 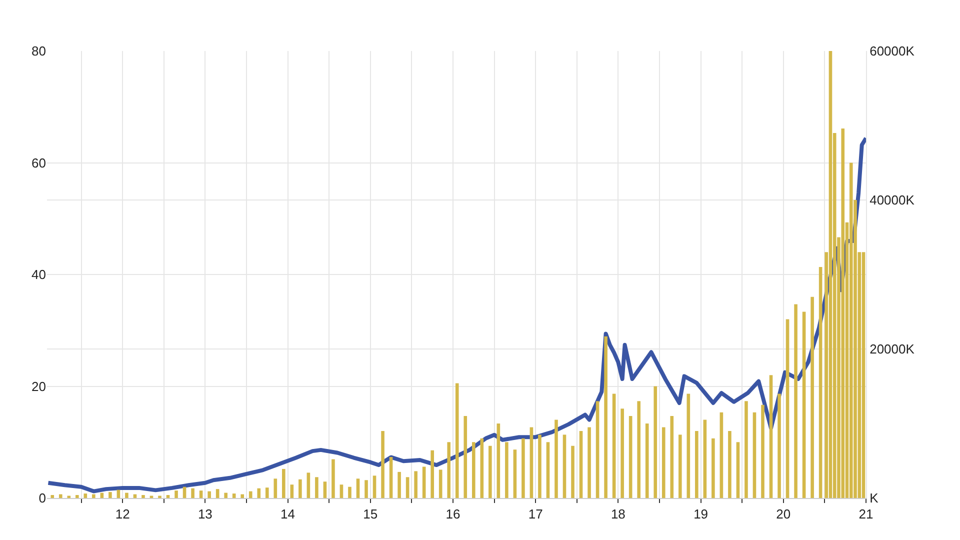 What do you see at coordinates (39, 274) in the screenshot?
I see `y-tick-label: 40` at bounding box center [39, 274].